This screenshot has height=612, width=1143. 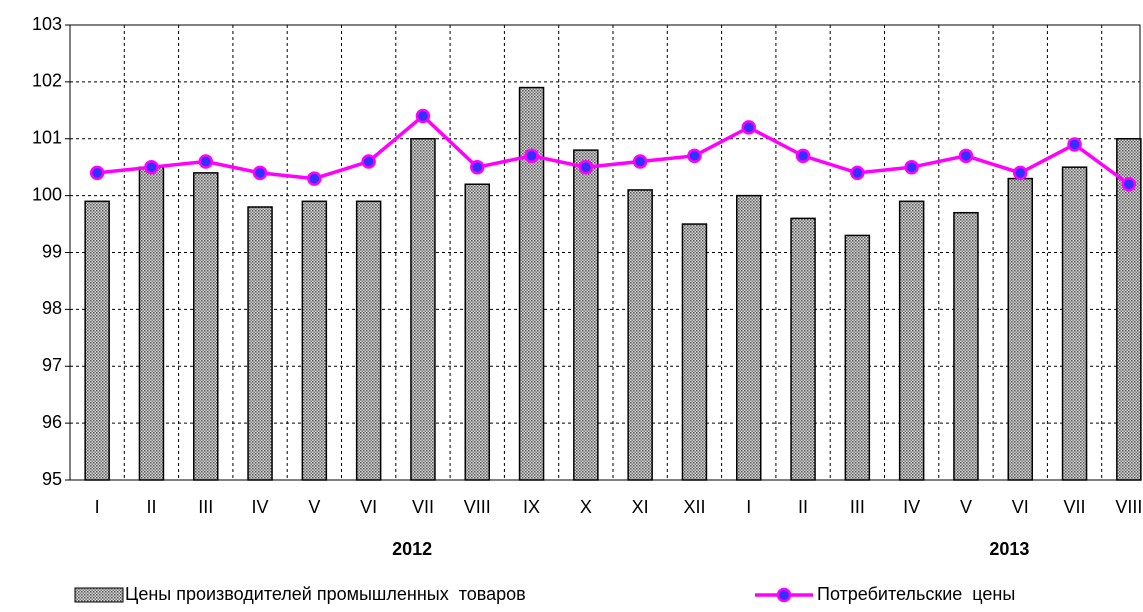 What do you see at coordinates (47, 24) in the screenshot?
I see `y-tick-label: 103` at bounding box center [47, 24].